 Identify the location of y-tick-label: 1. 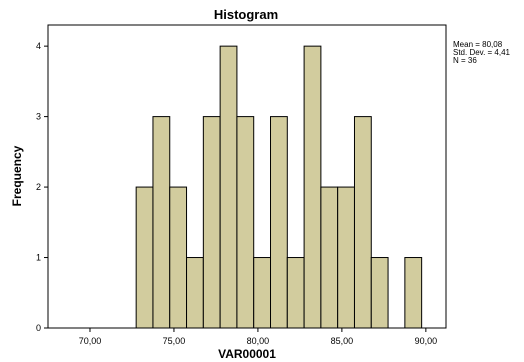
(38, 258).